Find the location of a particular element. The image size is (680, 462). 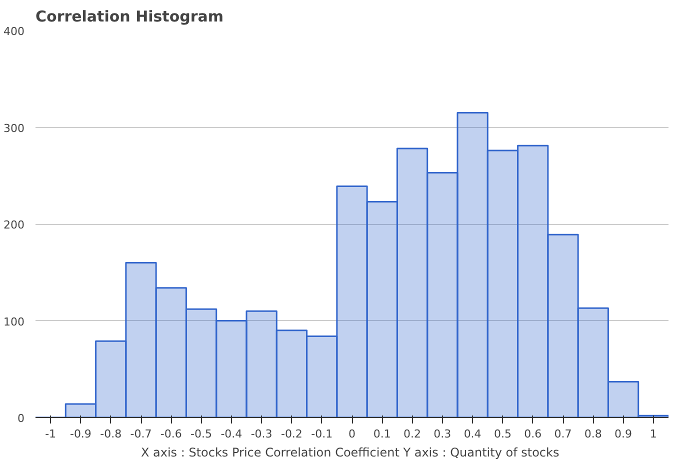

x-tick-label: 0.8 is located at coordinates (593, 434).